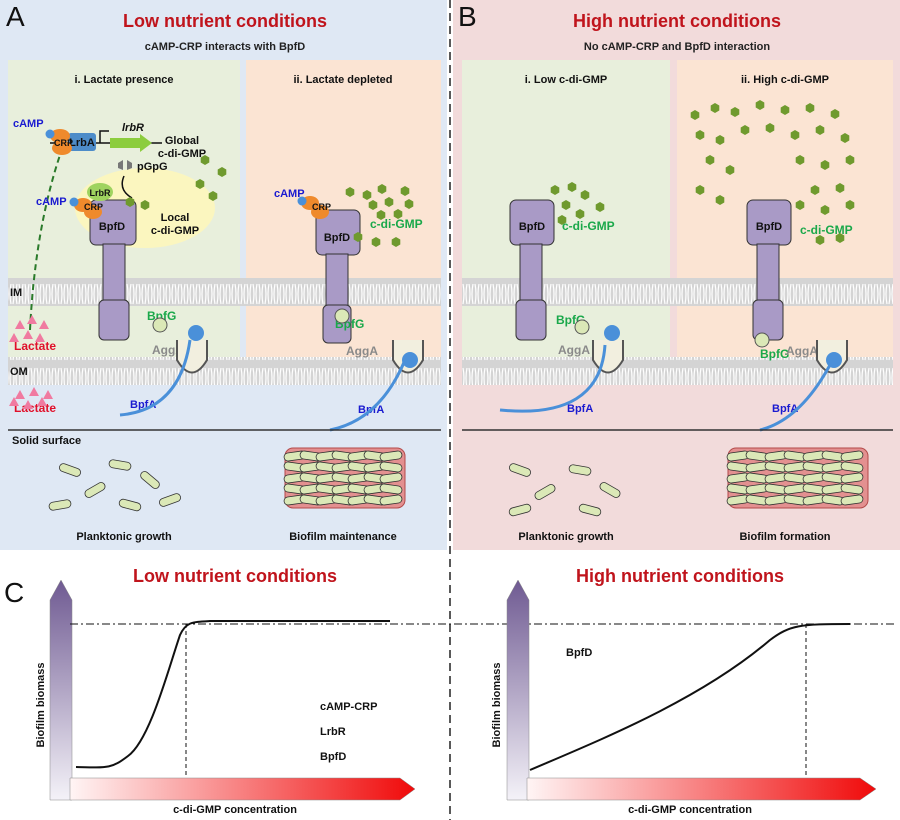 The width and height of the screenshot is (900, 820). Describe the element at coordinates (701, 789) in the screenshot. I see `x-axis-arrow-right` at that location.